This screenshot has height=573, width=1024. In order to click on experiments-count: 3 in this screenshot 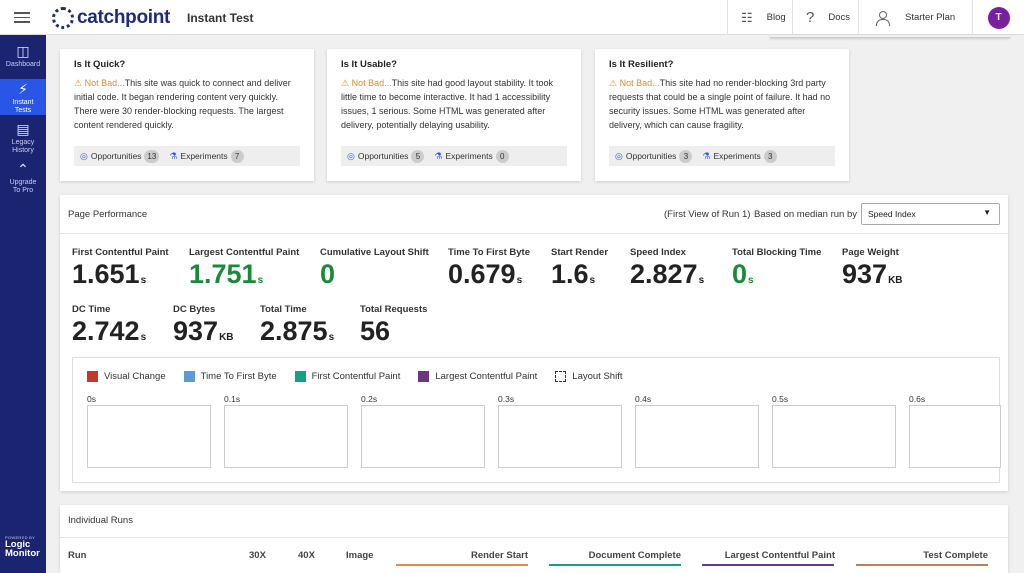, I will do `click(770, 156)`.